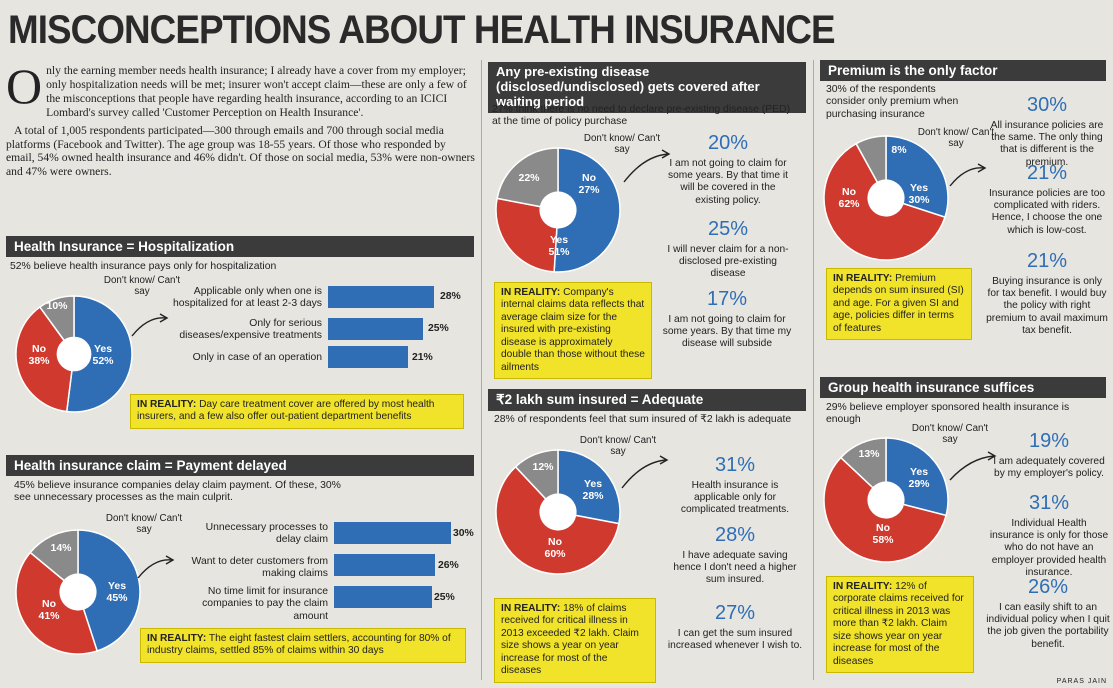 The height and width of the screenshot is (688, 1113). Describe the element at coordinates (735, 465) in the screenshot. I see `s4-stat-pct: 31%` at that location.